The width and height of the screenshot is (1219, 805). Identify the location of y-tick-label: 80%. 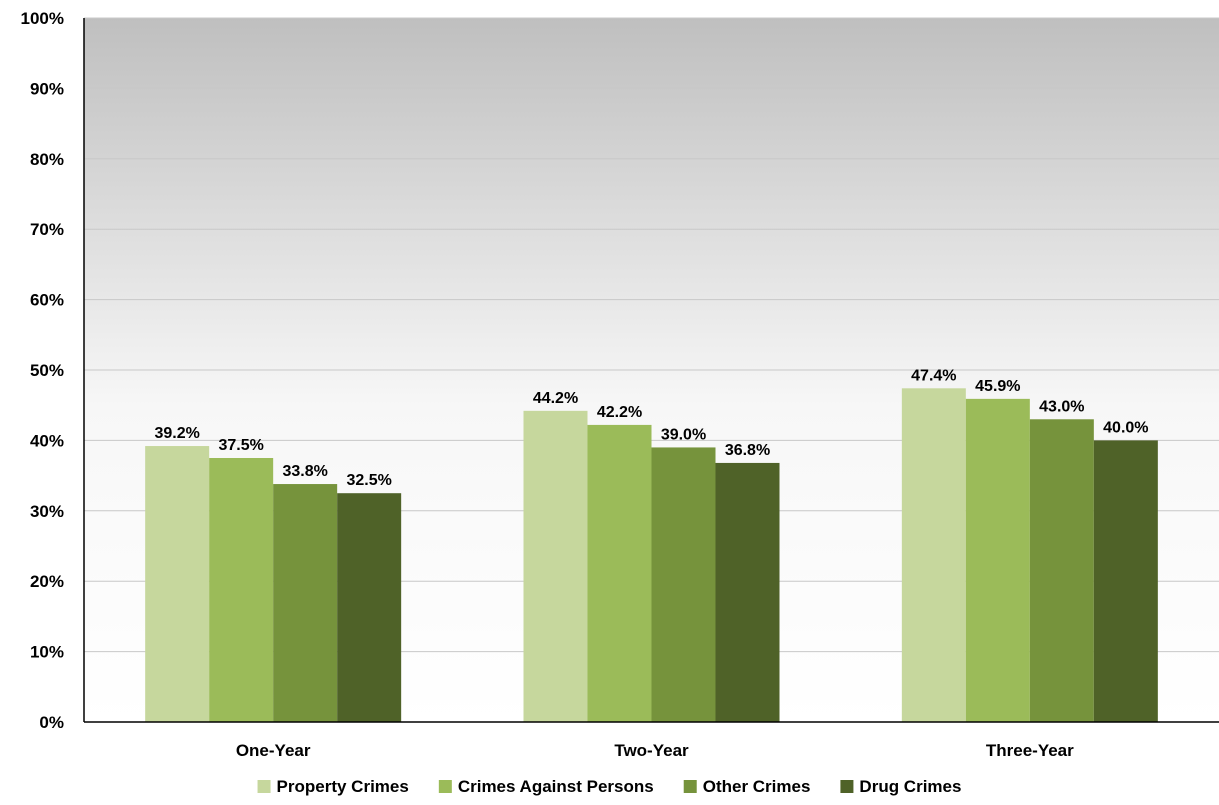
(47, 159).